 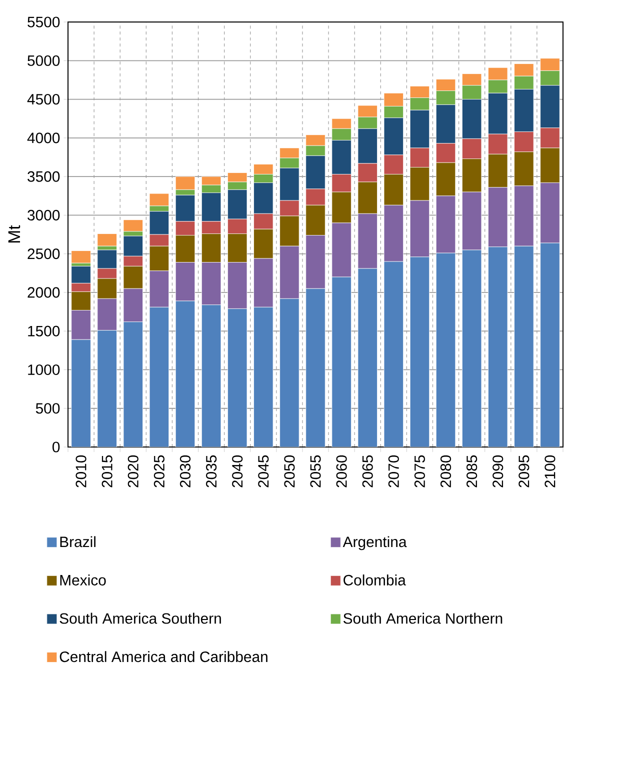 I want to click on legend-label: South America Northern, so click(x=422, y=618).